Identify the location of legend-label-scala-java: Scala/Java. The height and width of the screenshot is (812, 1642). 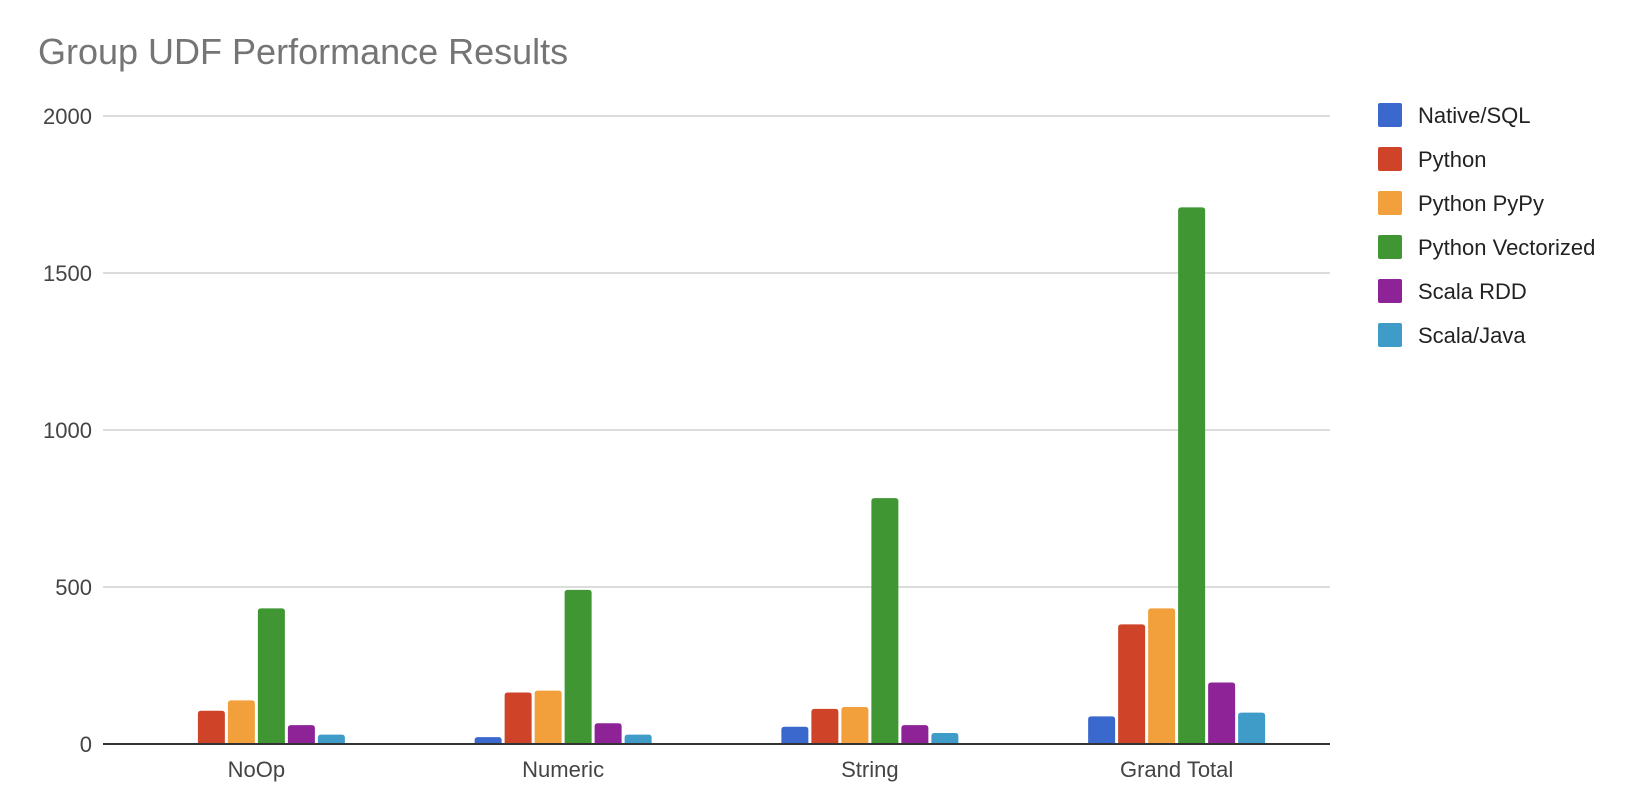
(1472, 335).